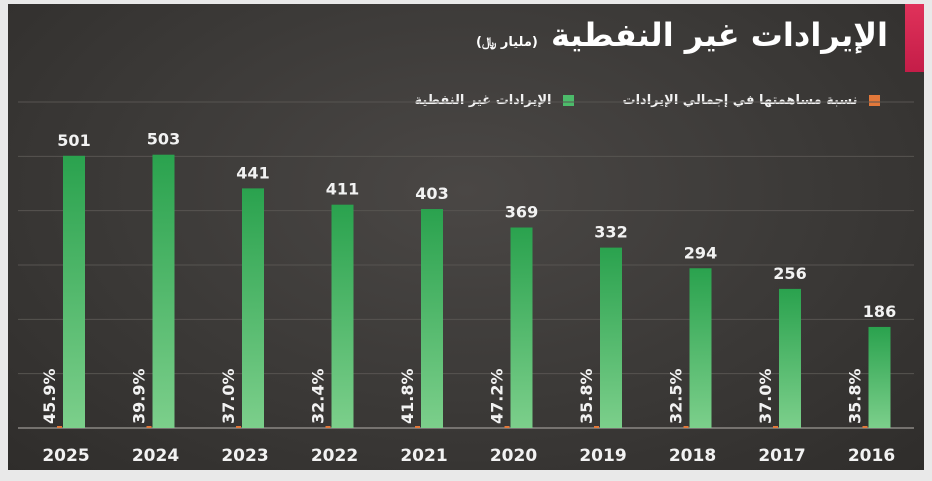 This screenshot has width=932, height=481. What do you see at coordinates (65, 456) in the screenshot?
I see `x-tick-label: 2025` at bounding box center [65, 456].